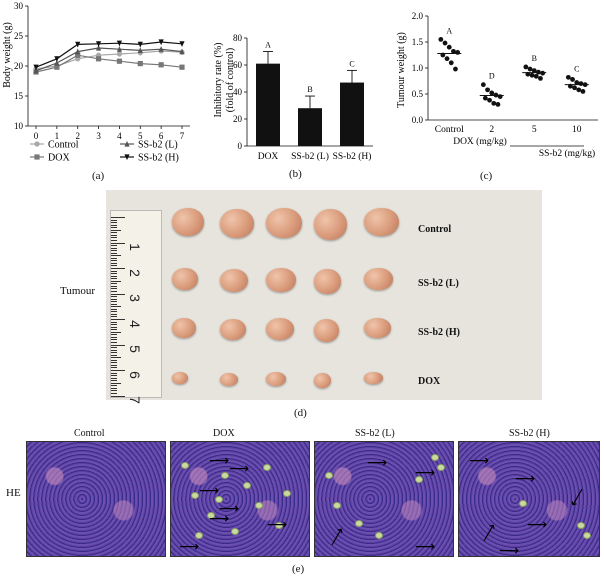 This screenshot has height=579, width=604. I want to click on ruler: 1 2 3 4 5 6 7, so click(136, 307).